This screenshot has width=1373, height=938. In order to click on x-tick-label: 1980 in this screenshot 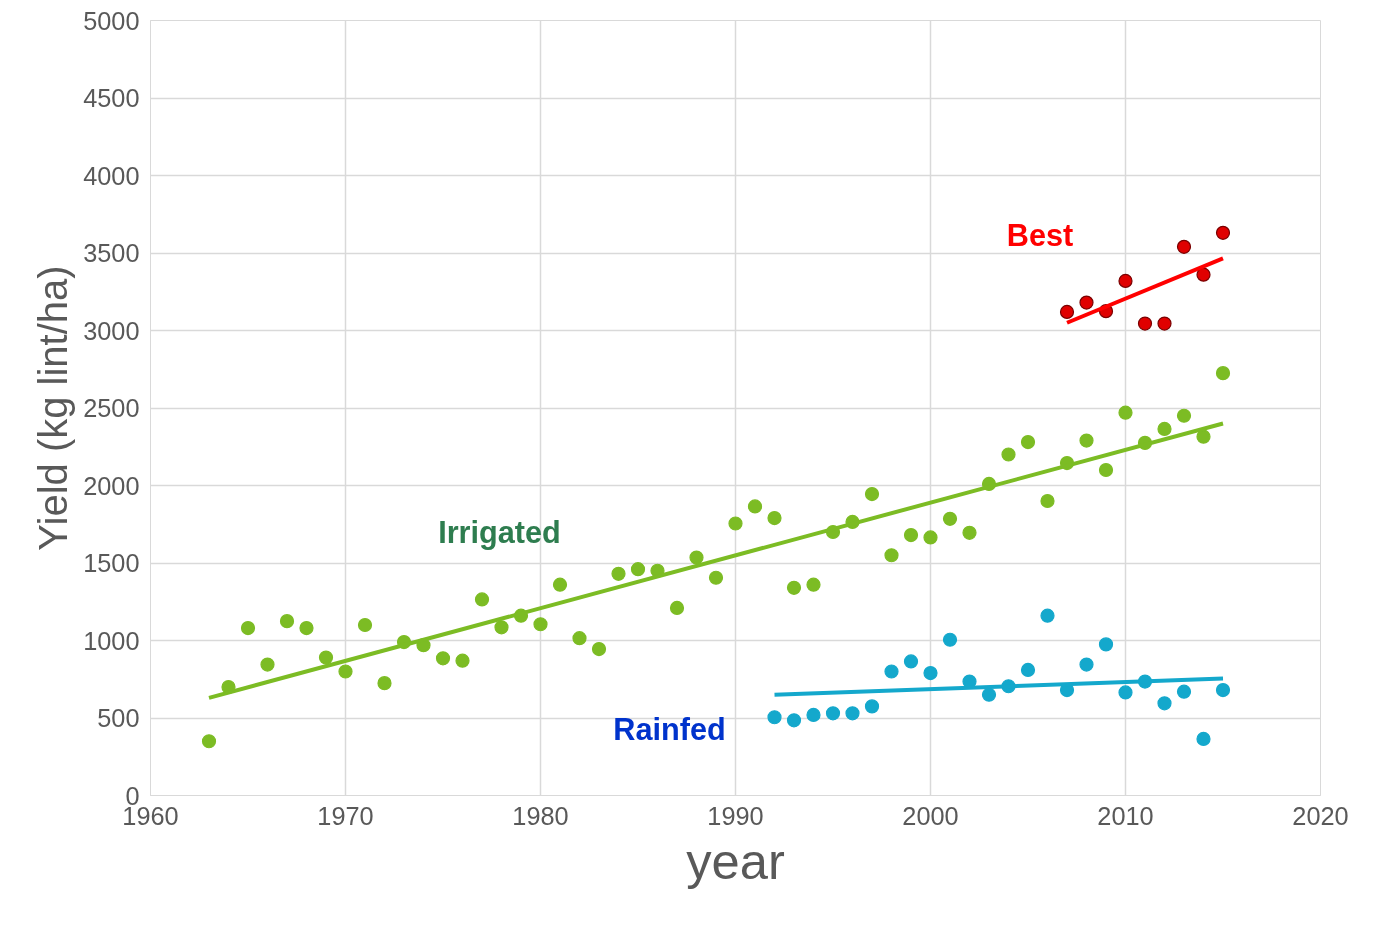, I will do `click(540, 815)`.